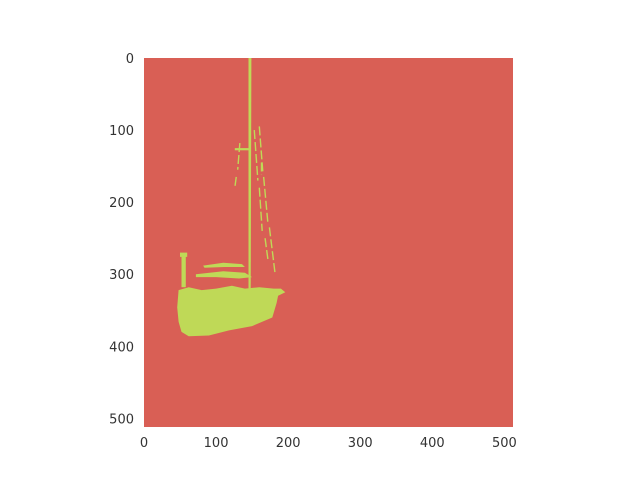 This screenshot has width=640, height=480. I want to click on y-tick-label: 300, so click(121, 275).